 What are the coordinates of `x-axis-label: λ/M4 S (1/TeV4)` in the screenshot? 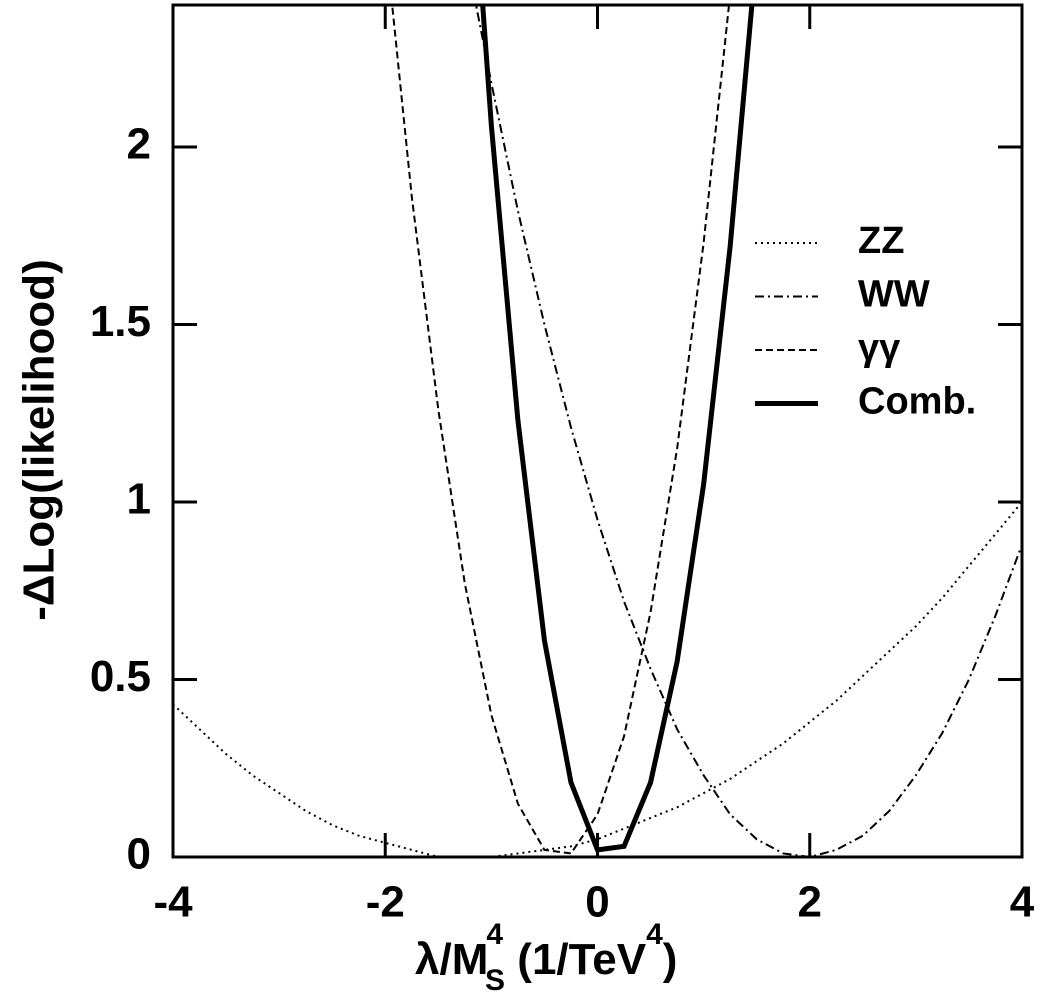 It's located at (546, 956).